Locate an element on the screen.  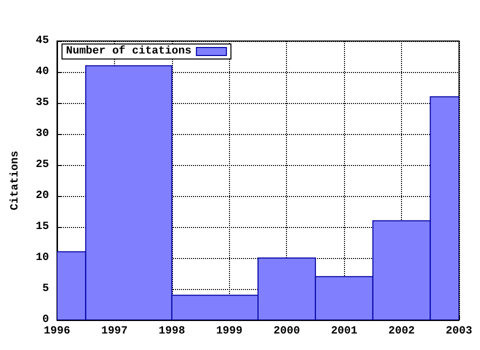
y-tick-label: 40 is located at coordinates (42, 72).